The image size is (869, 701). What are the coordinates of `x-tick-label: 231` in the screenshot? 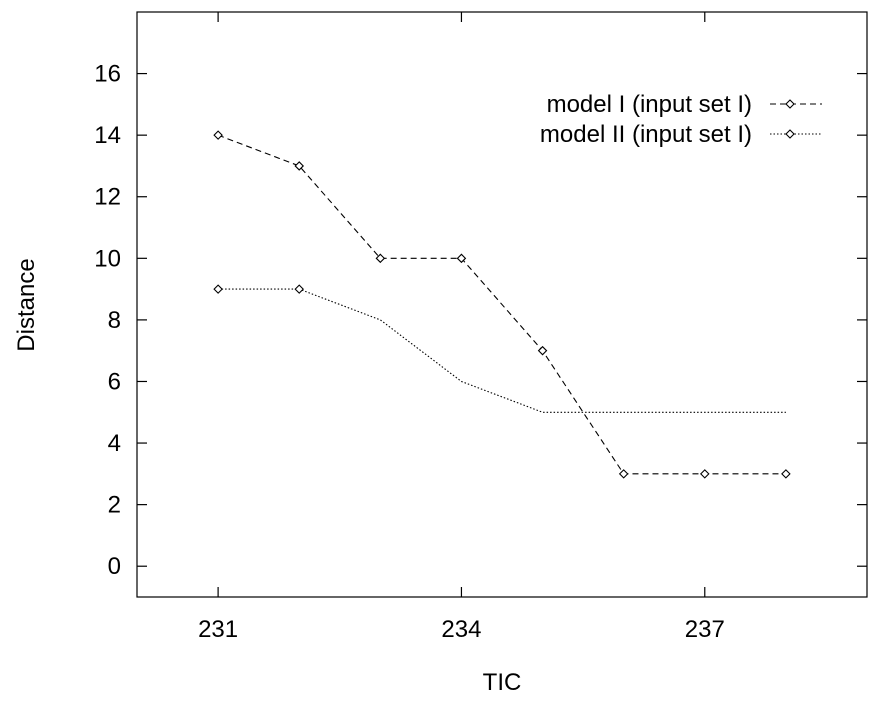 It's located at (218, 629).